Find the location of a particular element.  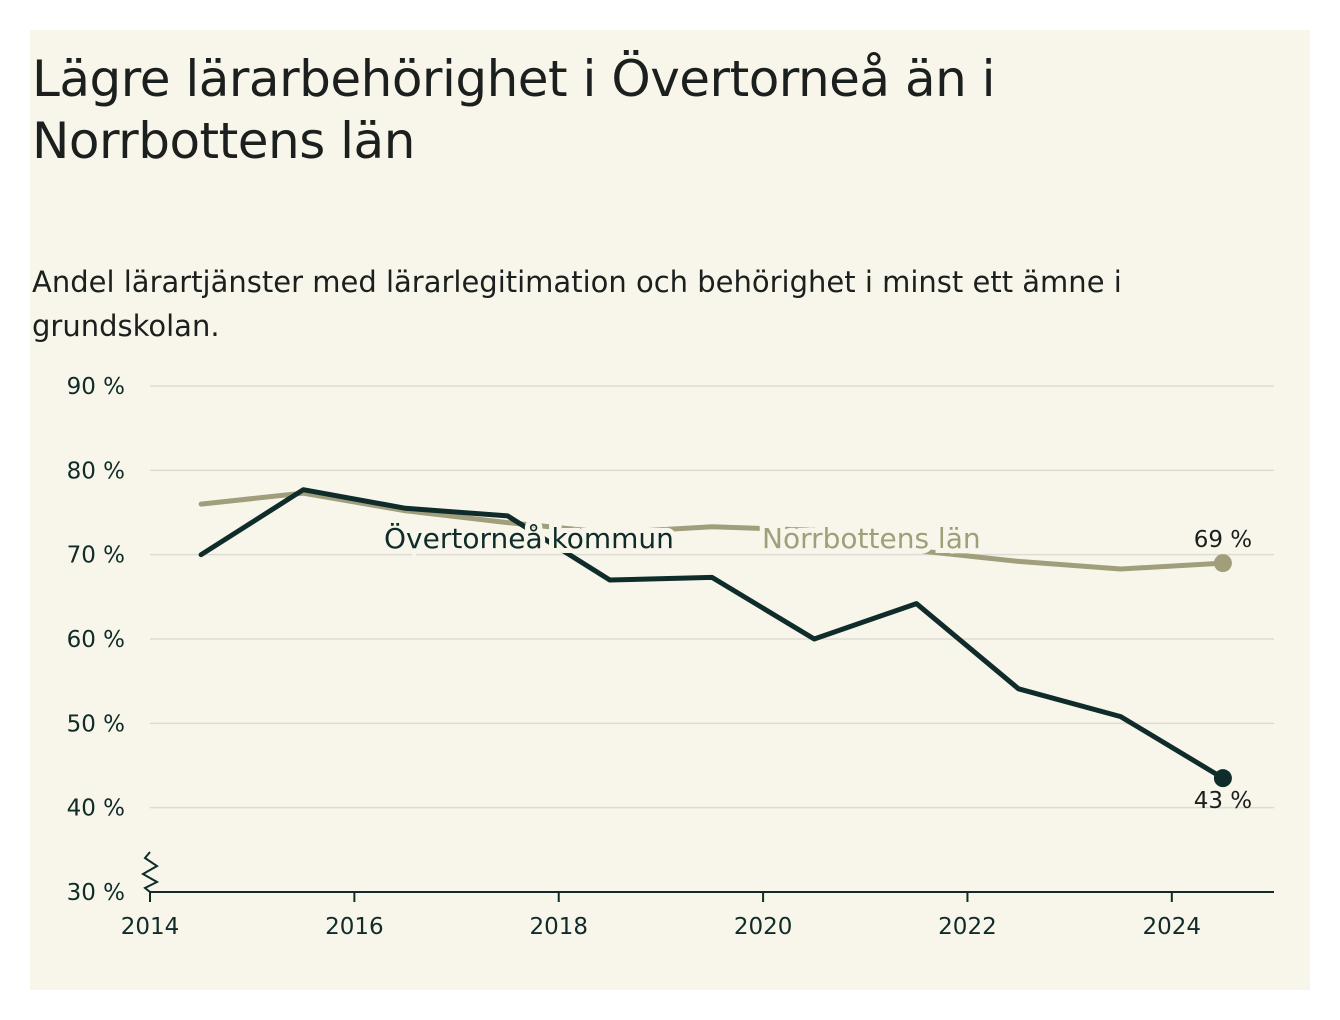

end-value-label-overtornea: 43 % is located at coordinates (1223, 801).